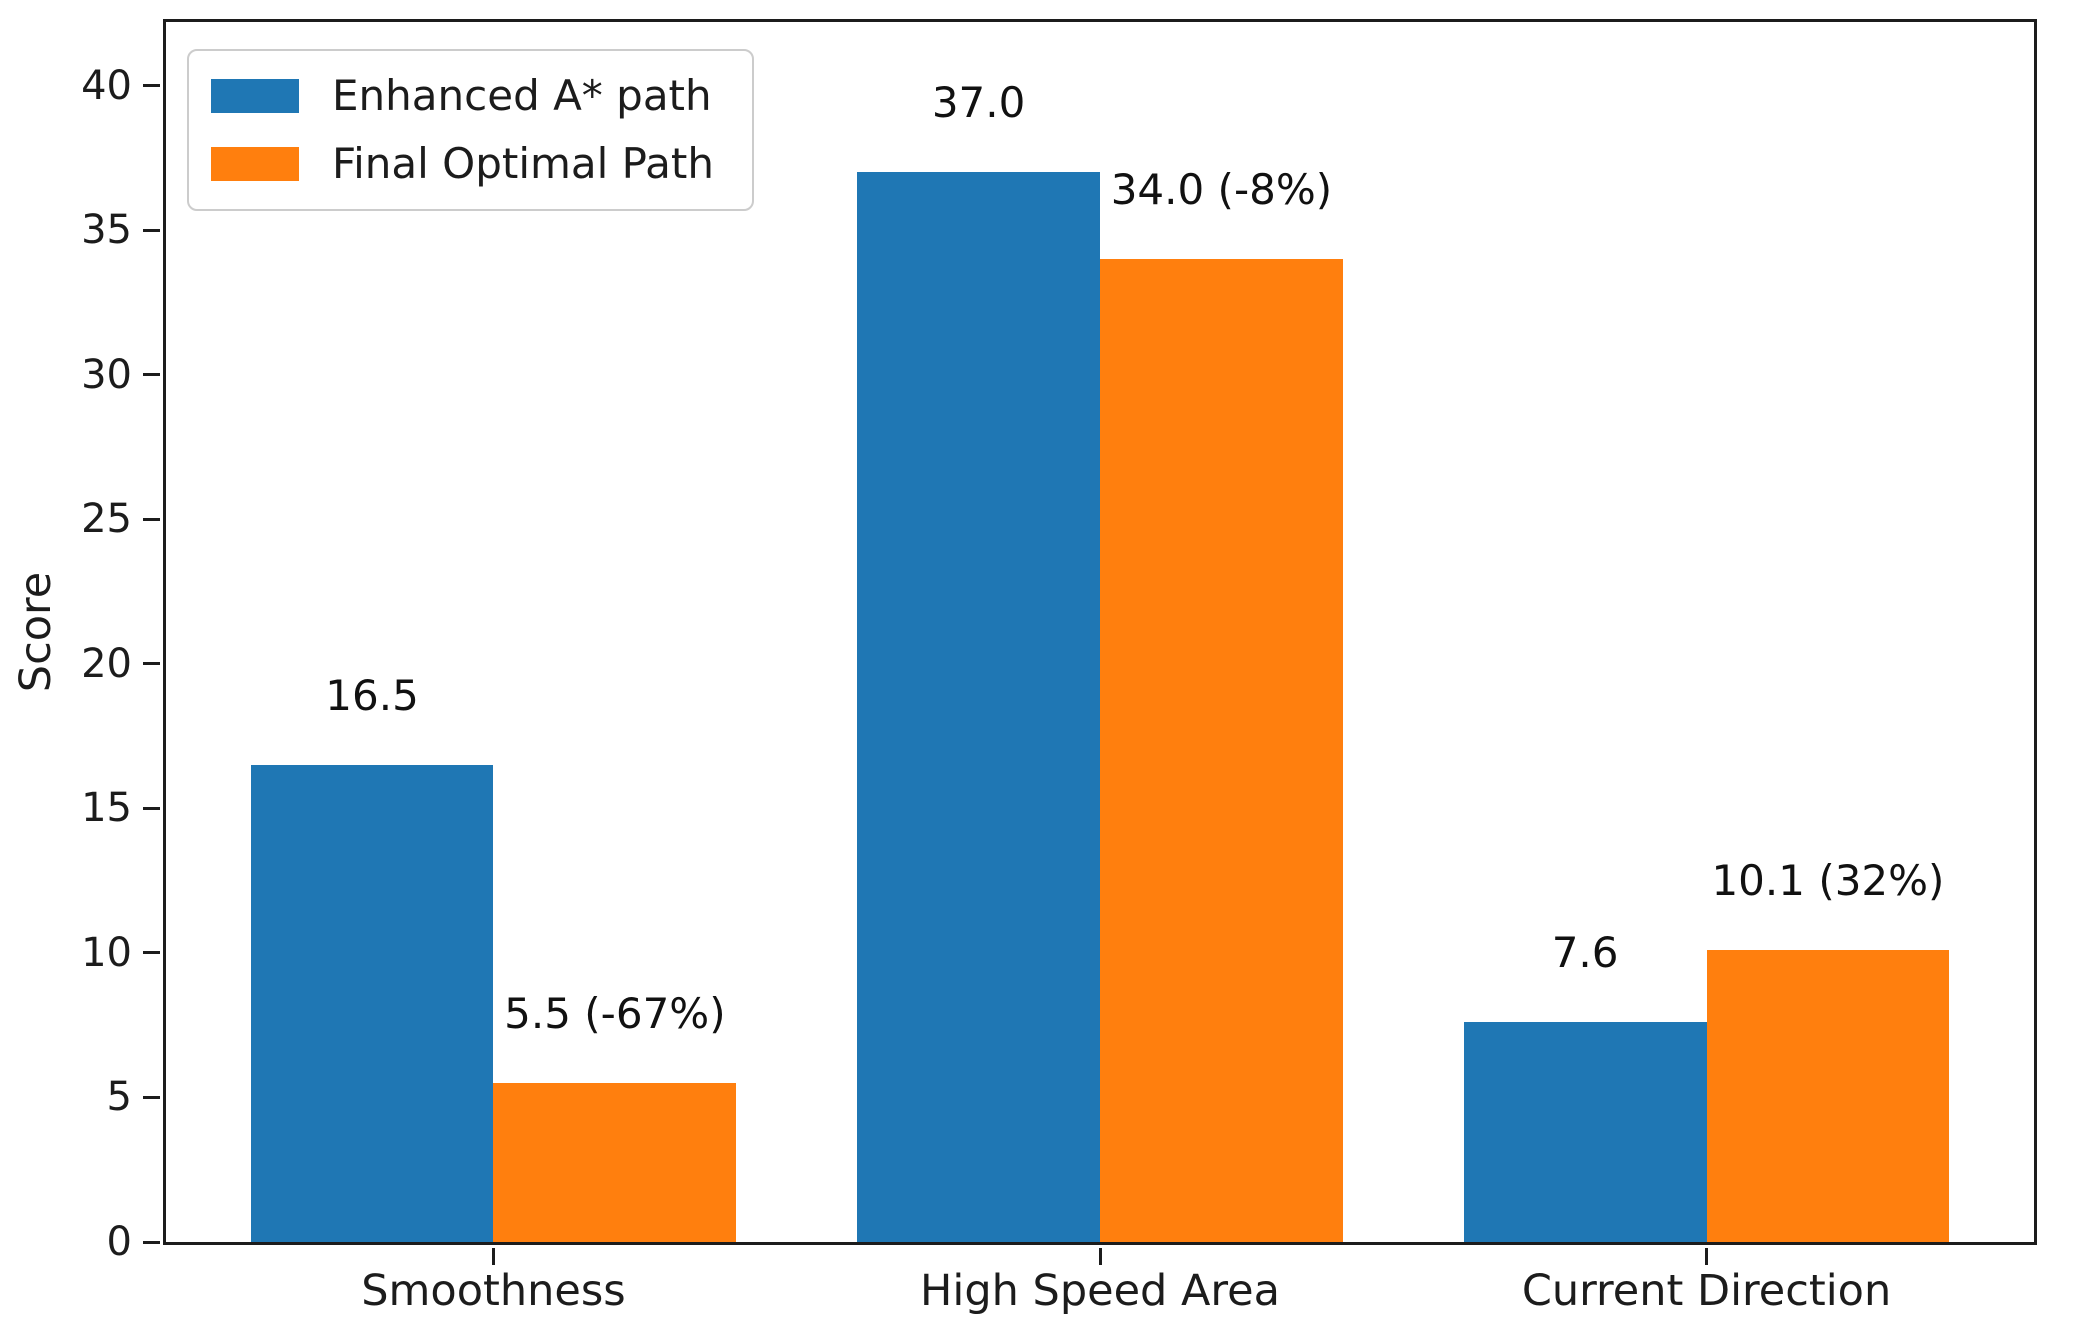  What do you see at coordinates (523, 164) in the screenshot?
I see `legend-label-final-optimal-path: Final Optimal Path` at bounding box center [523, 164].